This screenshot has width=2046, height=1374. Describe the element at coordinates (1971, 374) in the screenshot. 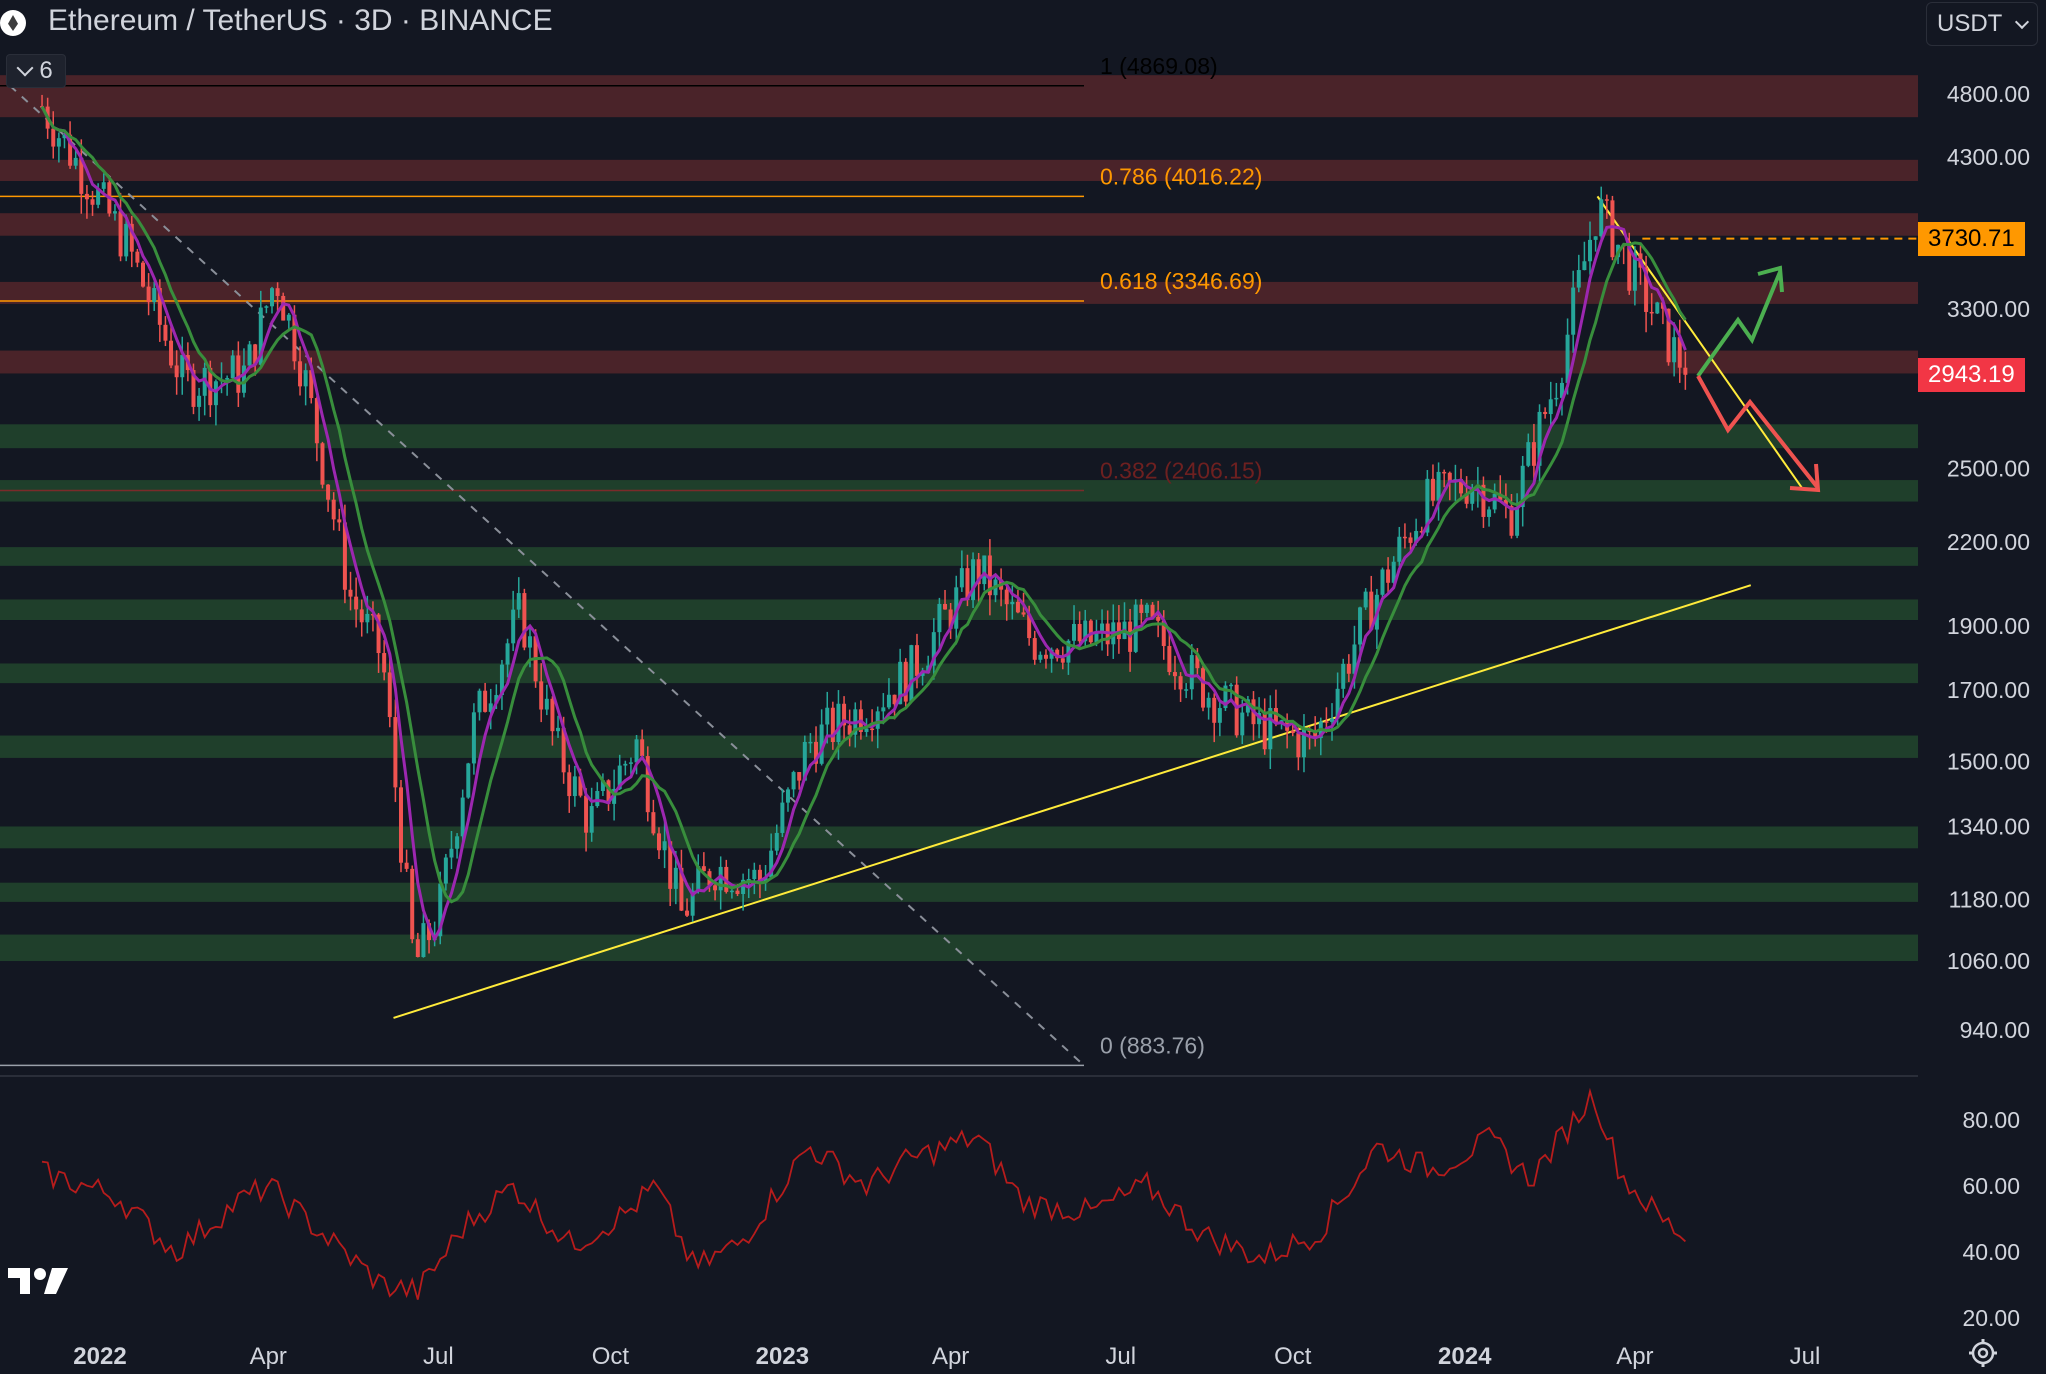

I see `current-price-tag: 2943.19` at that location.